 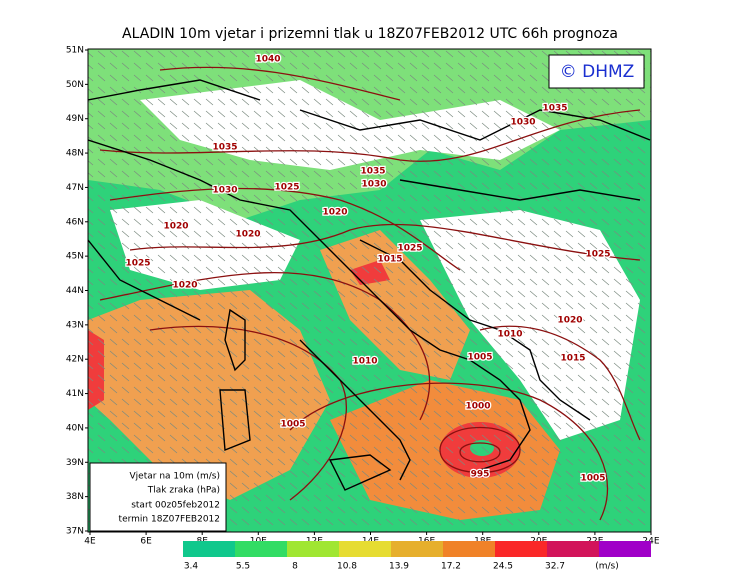 I want to click on logo: © DHMZ, so click(x=597, y=72).